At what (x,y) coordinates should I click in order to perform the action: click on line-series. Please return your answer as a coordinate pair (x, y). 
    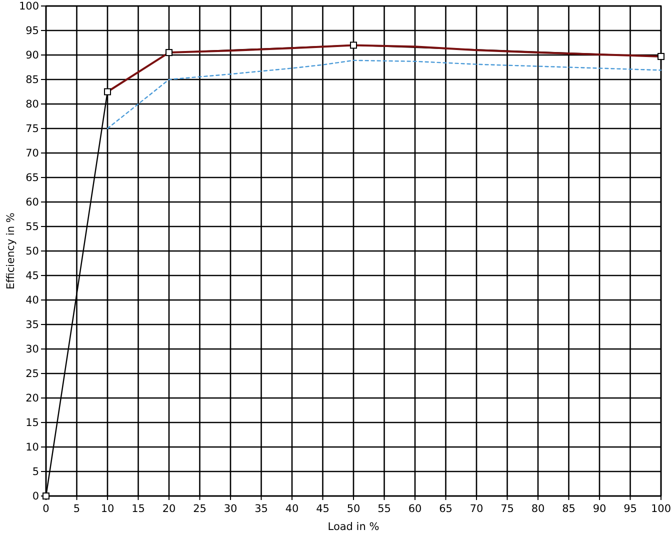
    Looking at the image, I should click on (384, 95).